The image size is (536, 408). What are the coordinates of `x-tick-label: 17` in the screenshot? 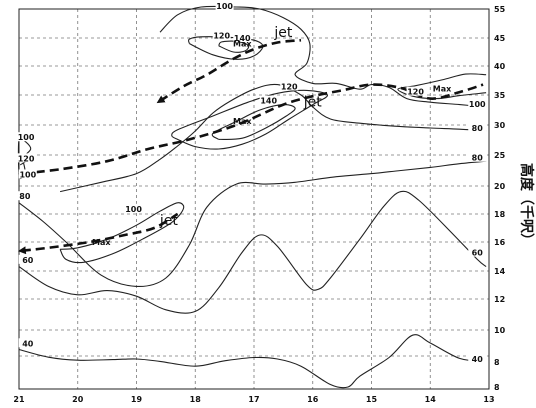 It's located at (253, 399).